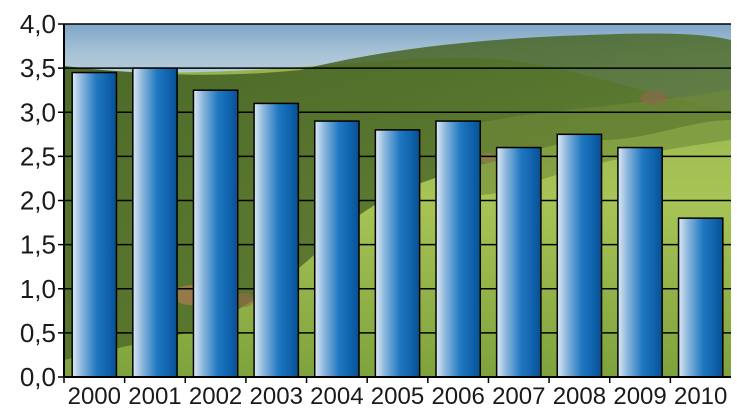  I want to click on y-tick-label: 1,0, so click(38, 289).